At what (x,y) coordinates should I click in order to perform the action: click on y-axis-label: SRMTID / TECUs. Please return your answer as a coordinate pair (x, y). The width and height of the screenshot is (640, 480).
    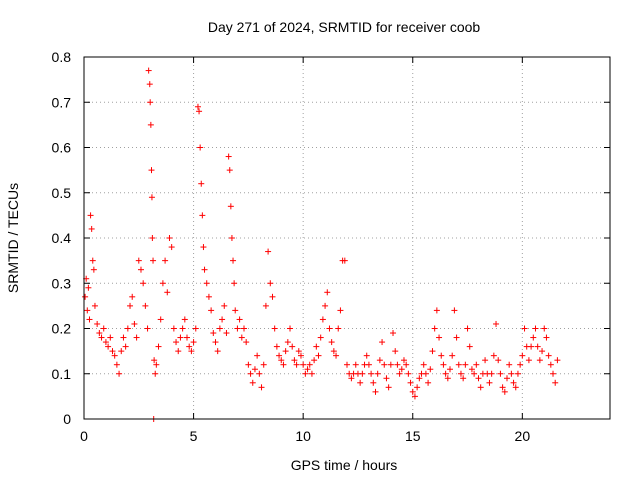
    Looking at the image, I should click on (13, 238).